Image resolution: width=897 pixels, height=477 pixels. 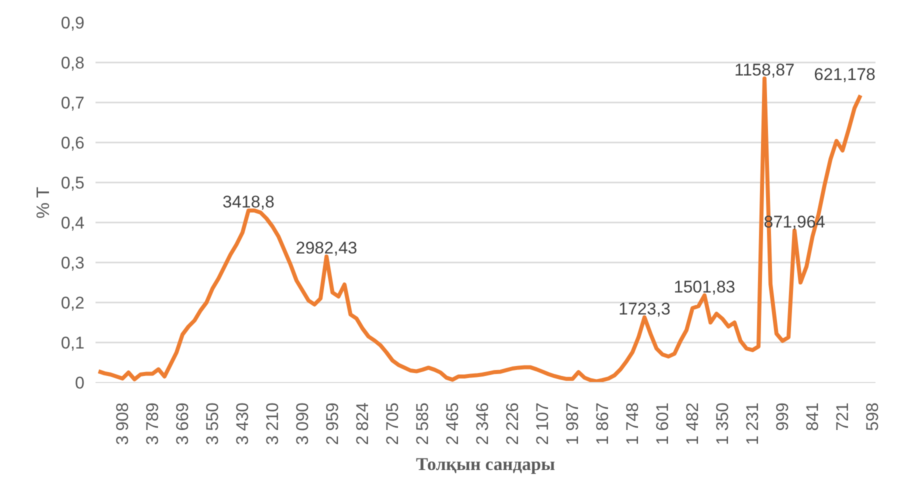 What do you see at coordinates (72, 183) in the screenshot?
I see `y-tick-label: 0,5` at bounding box center [72, 183].